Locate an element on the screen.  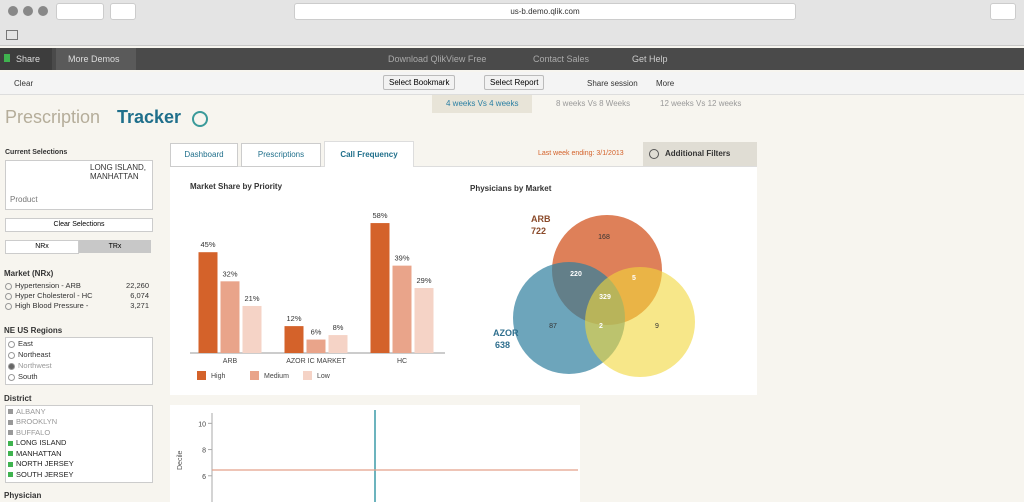
market-row: Hyper Cholesterol - HC 6,074 is located at coordinates (78, 296).